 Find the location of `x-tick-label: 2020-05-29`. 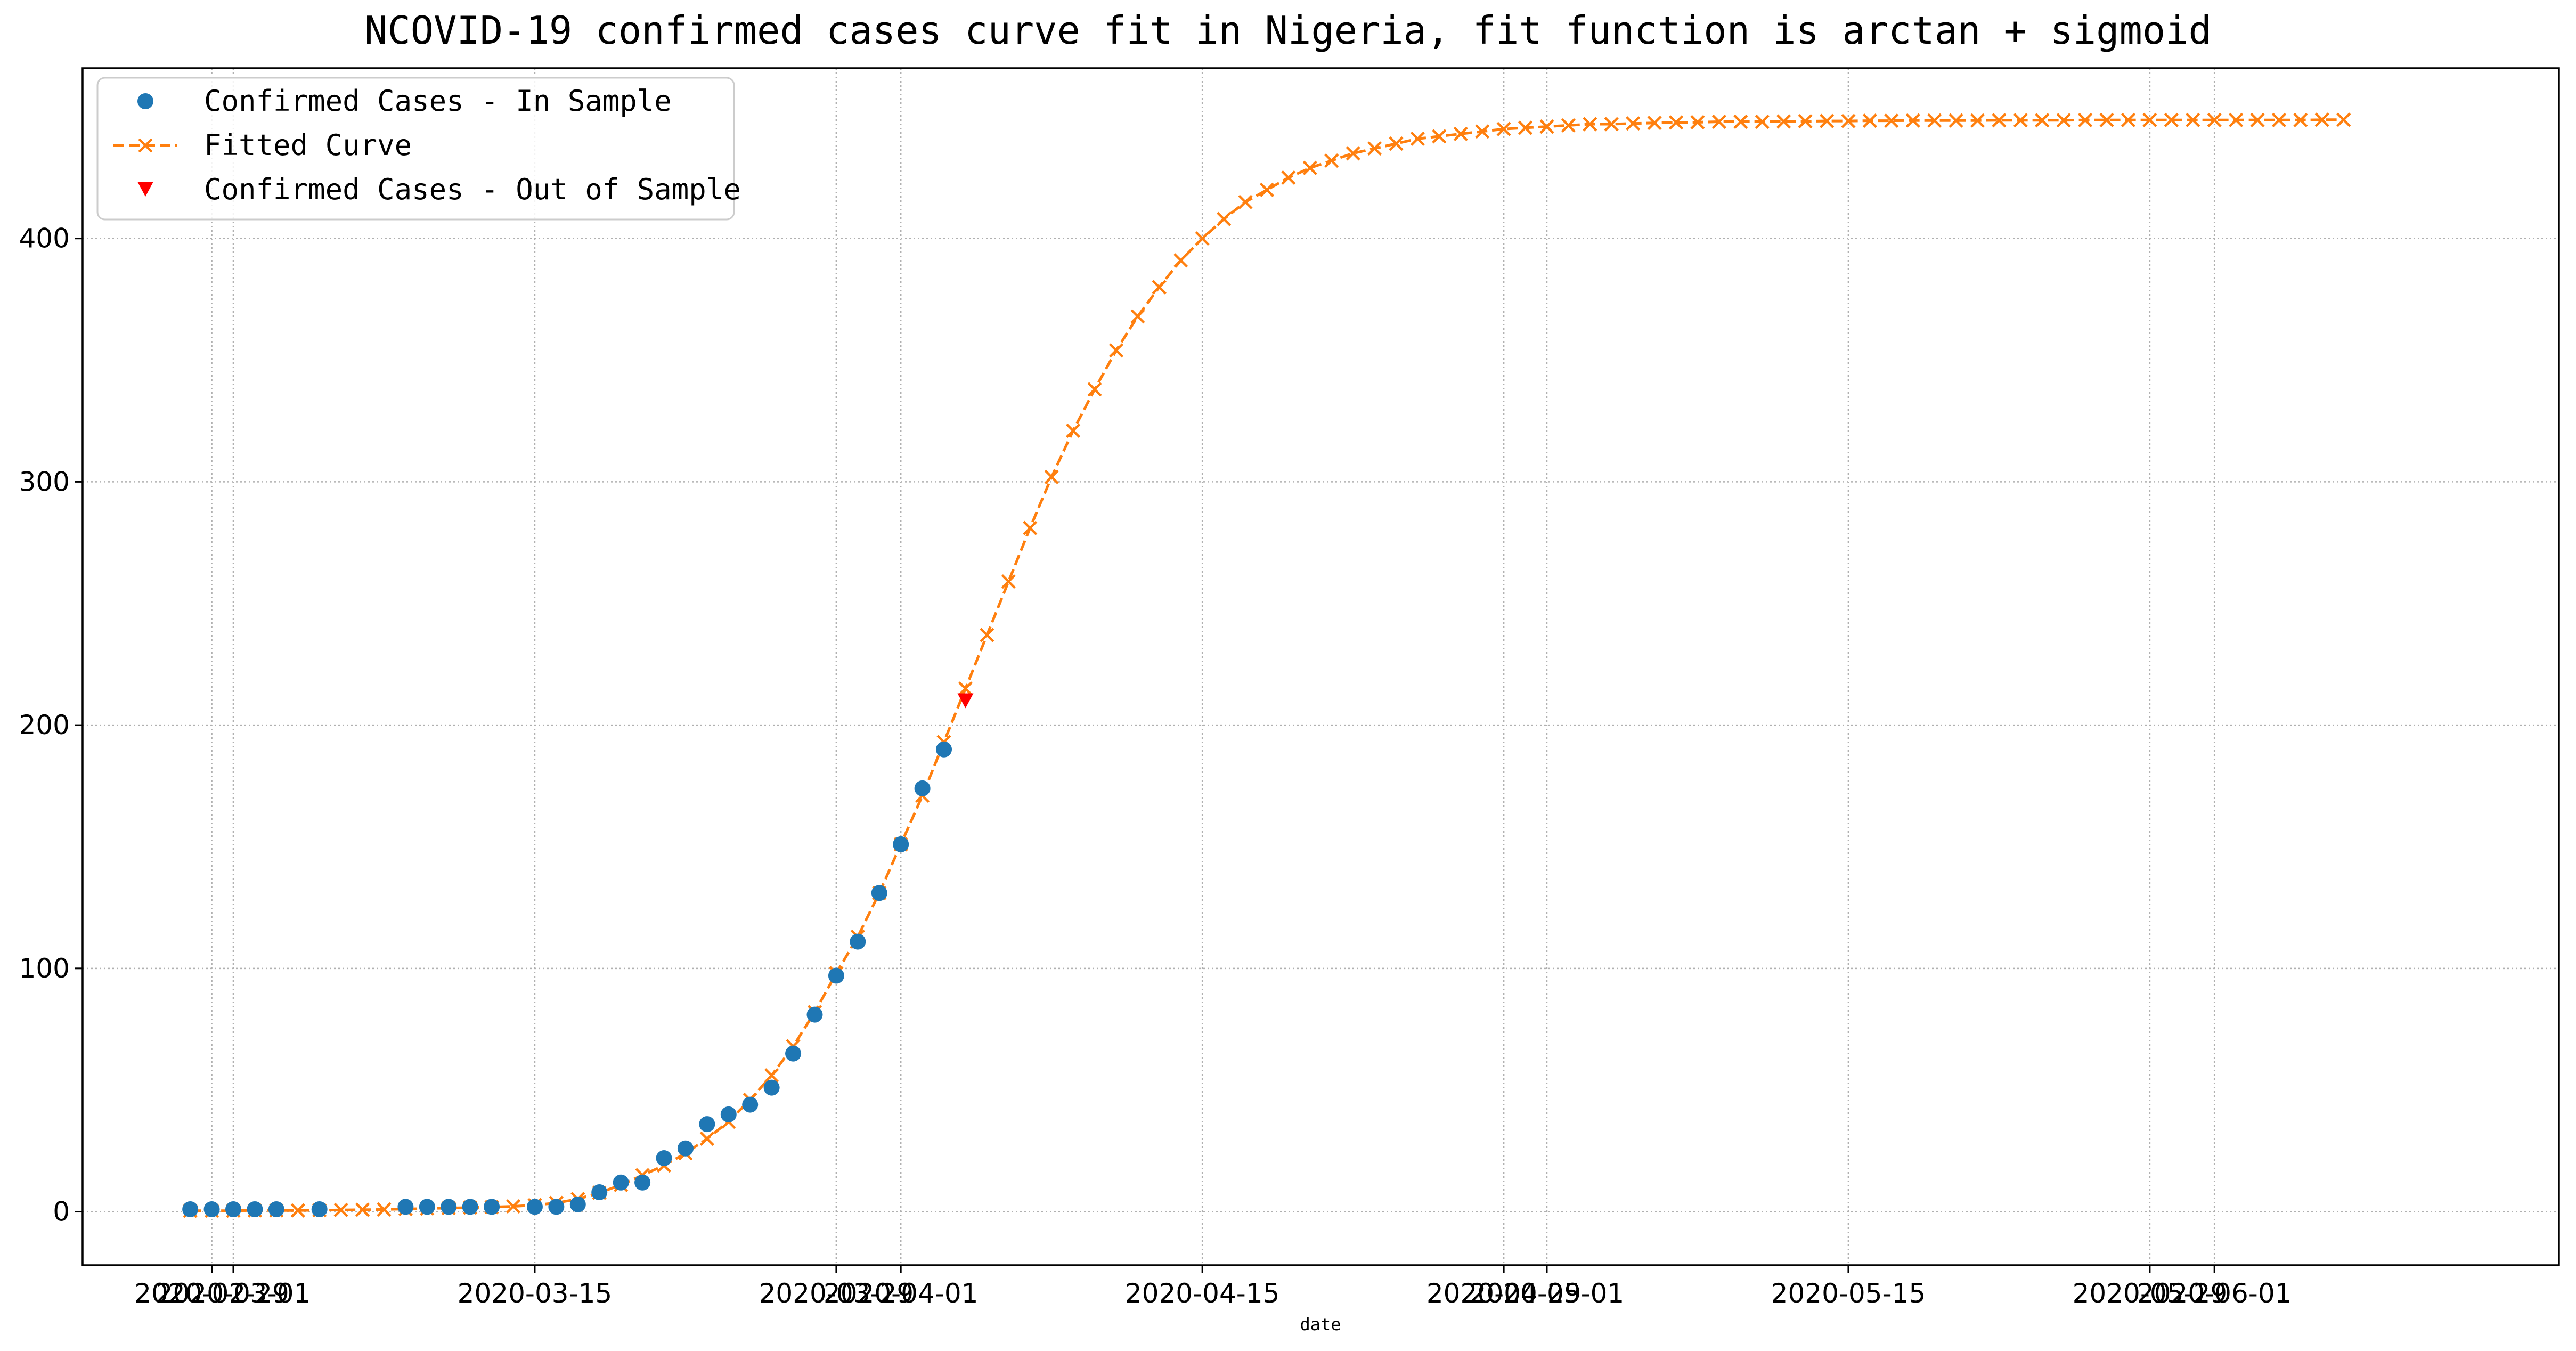

x-tick-label: 2020-05-29 is located at coordinates (2150, 1293).